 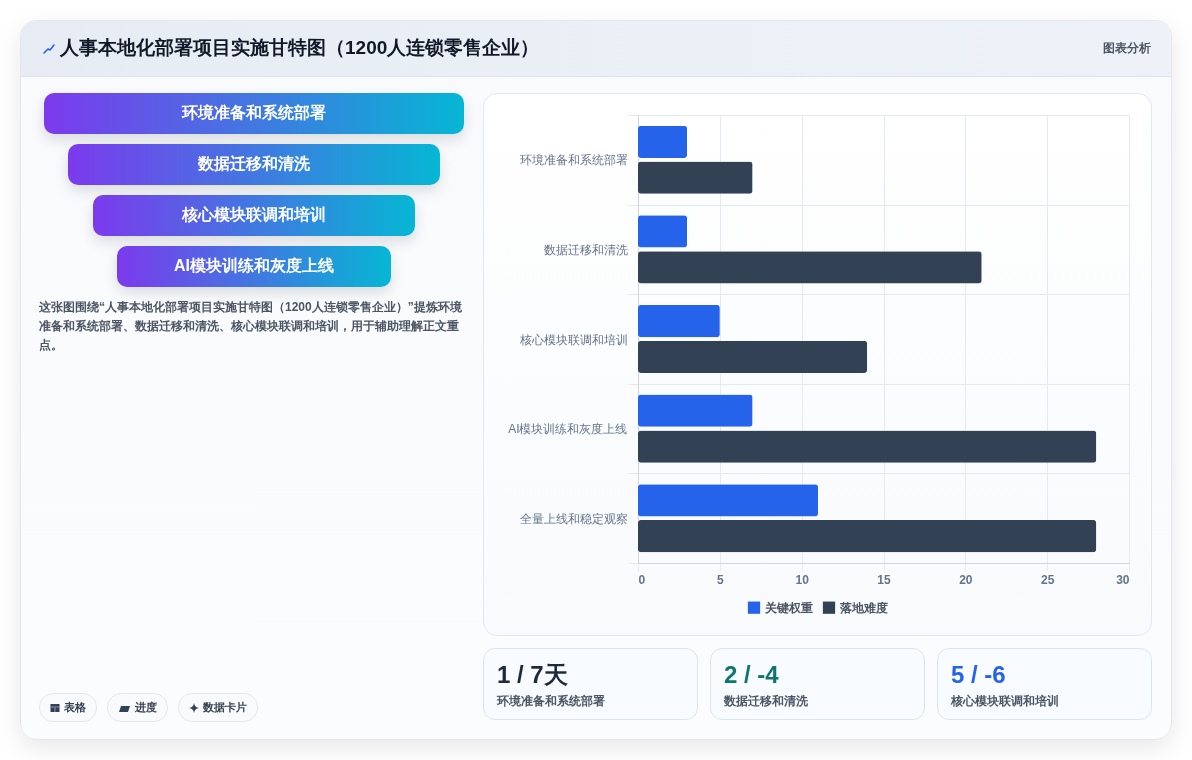 What do you see at coordinates (884, 579) in the screenshot?
I see `x-tick-label: 15` at bounding box center [884, 579].